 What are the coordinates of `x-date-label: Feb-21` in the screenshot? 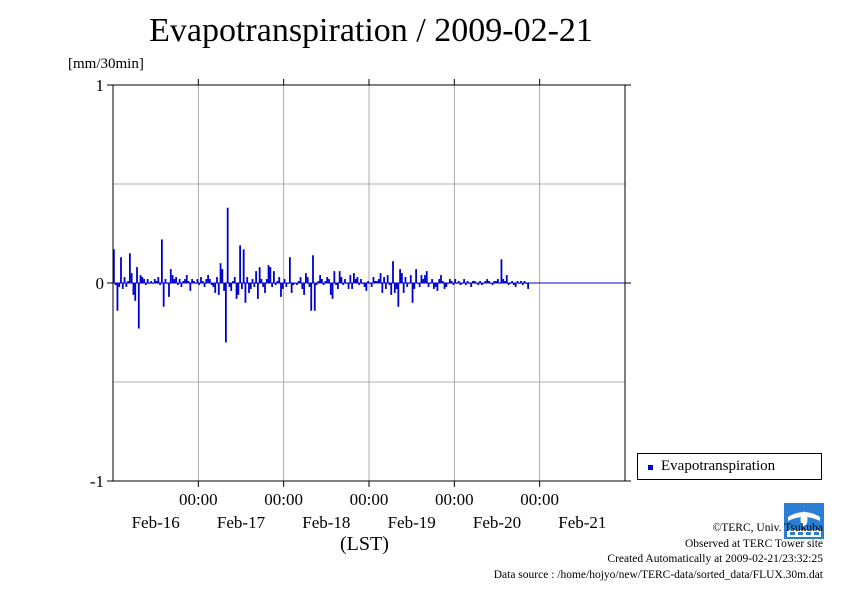 It's located at (582, 522).